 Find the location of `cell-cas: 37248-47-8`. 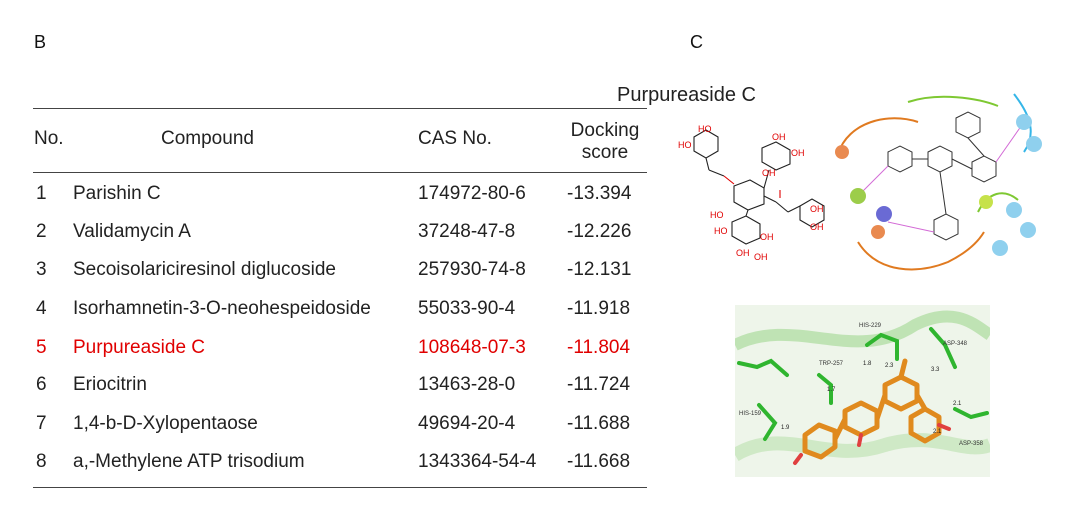

cell-cas: 37248-47-8 is located at coordinates (467, 231).